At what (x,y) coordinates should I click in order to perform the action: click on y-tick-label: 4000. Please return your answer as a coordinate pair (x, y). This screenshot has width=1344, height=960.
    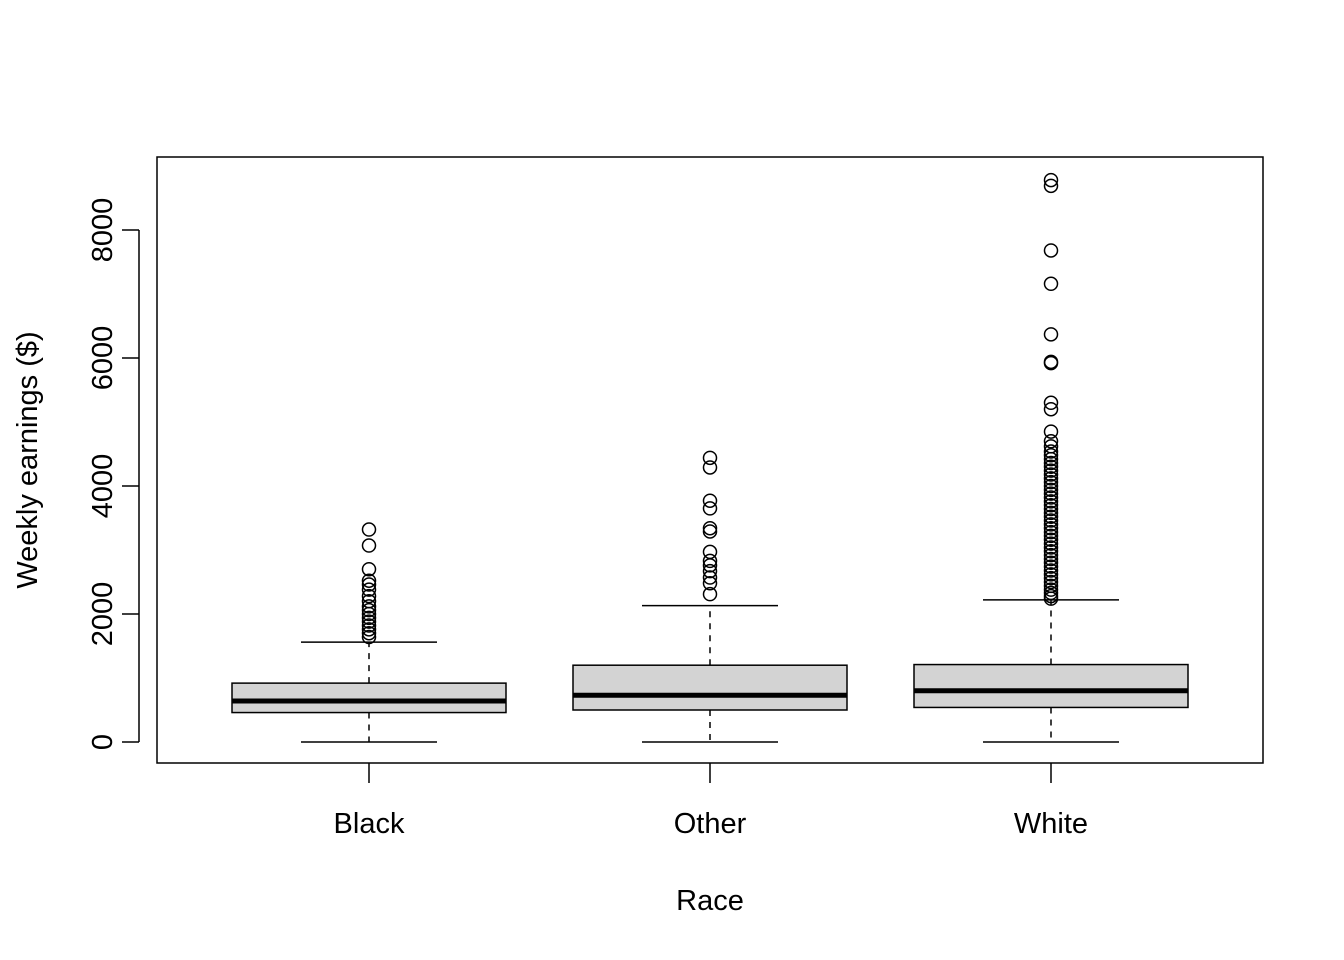
    Looking at the image, I should click on (103, 486).